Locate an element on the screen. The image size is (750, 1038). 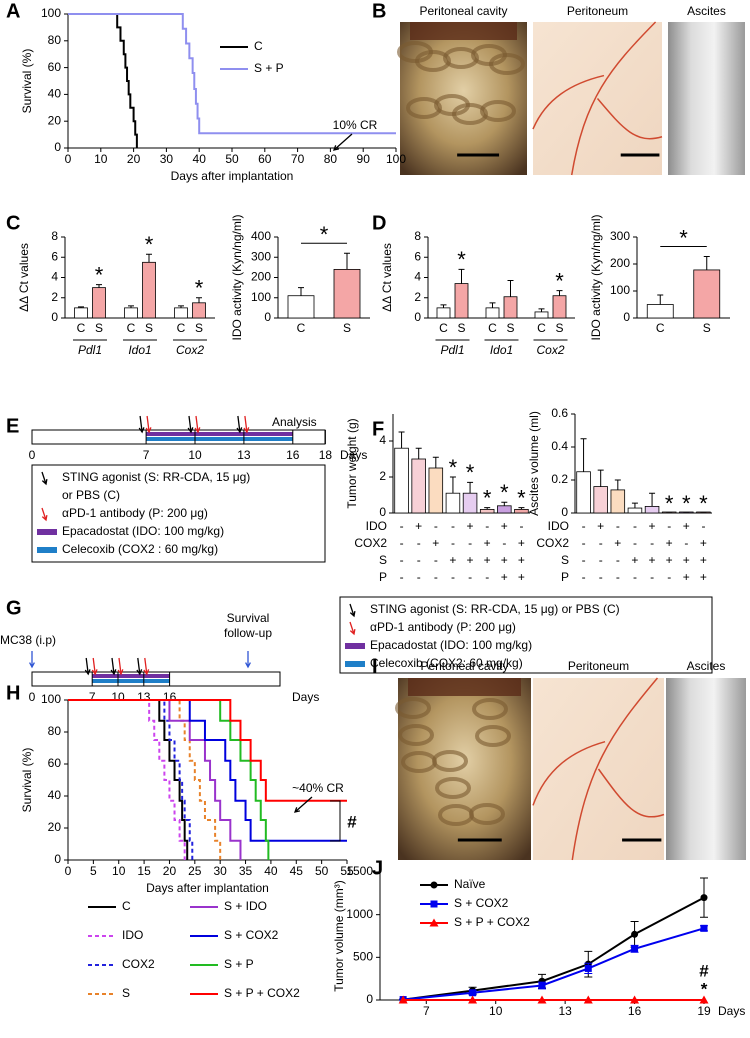
legend-label: S + IDO is located at coordinates (245, 906).